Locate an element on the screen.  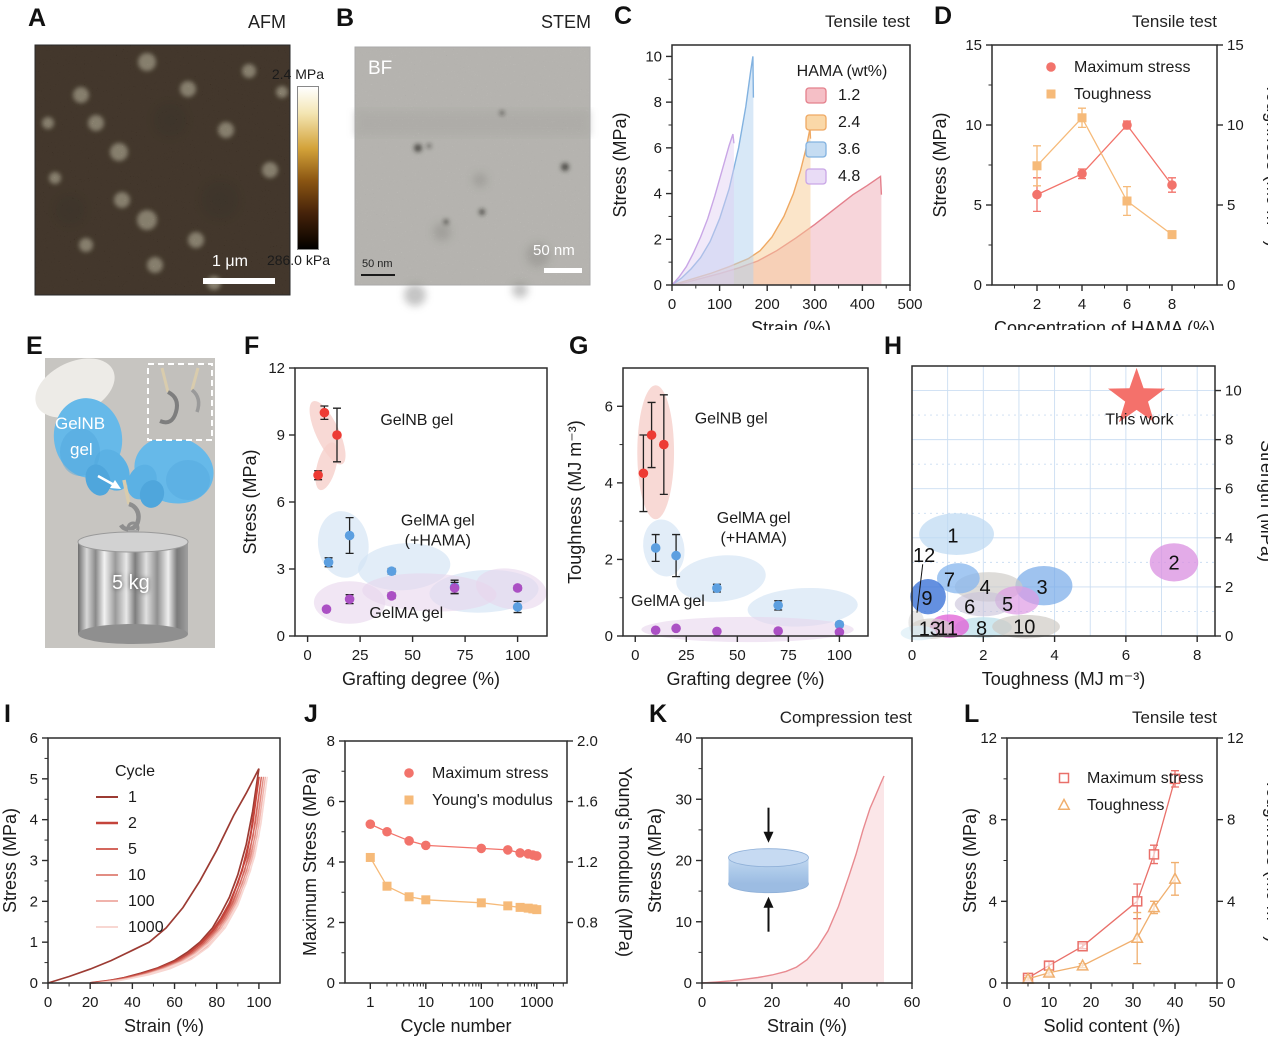
gel-weight-photo is located at coordinates (125, 503).